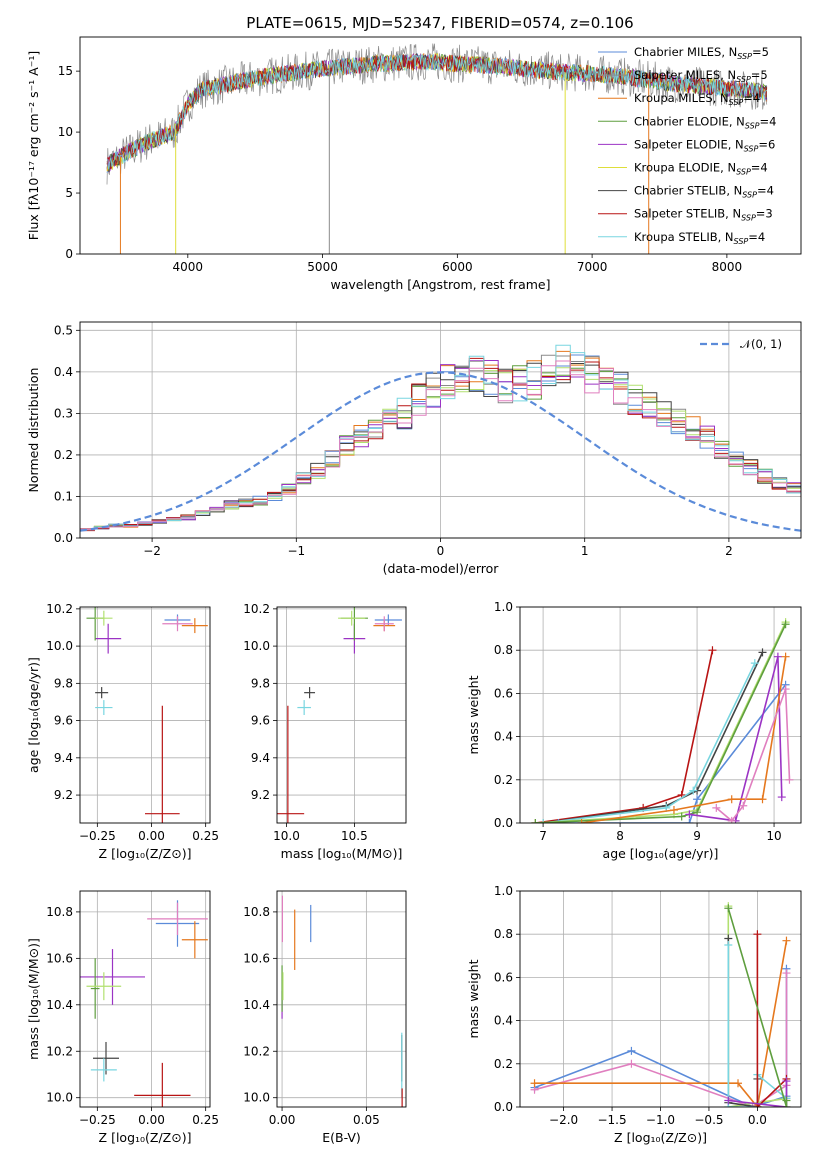  Describe the element at coordinates (33, 999) in the screenshot. I see `y-axis-label: mass [log₁₀(M/M⊙)]` at that location.